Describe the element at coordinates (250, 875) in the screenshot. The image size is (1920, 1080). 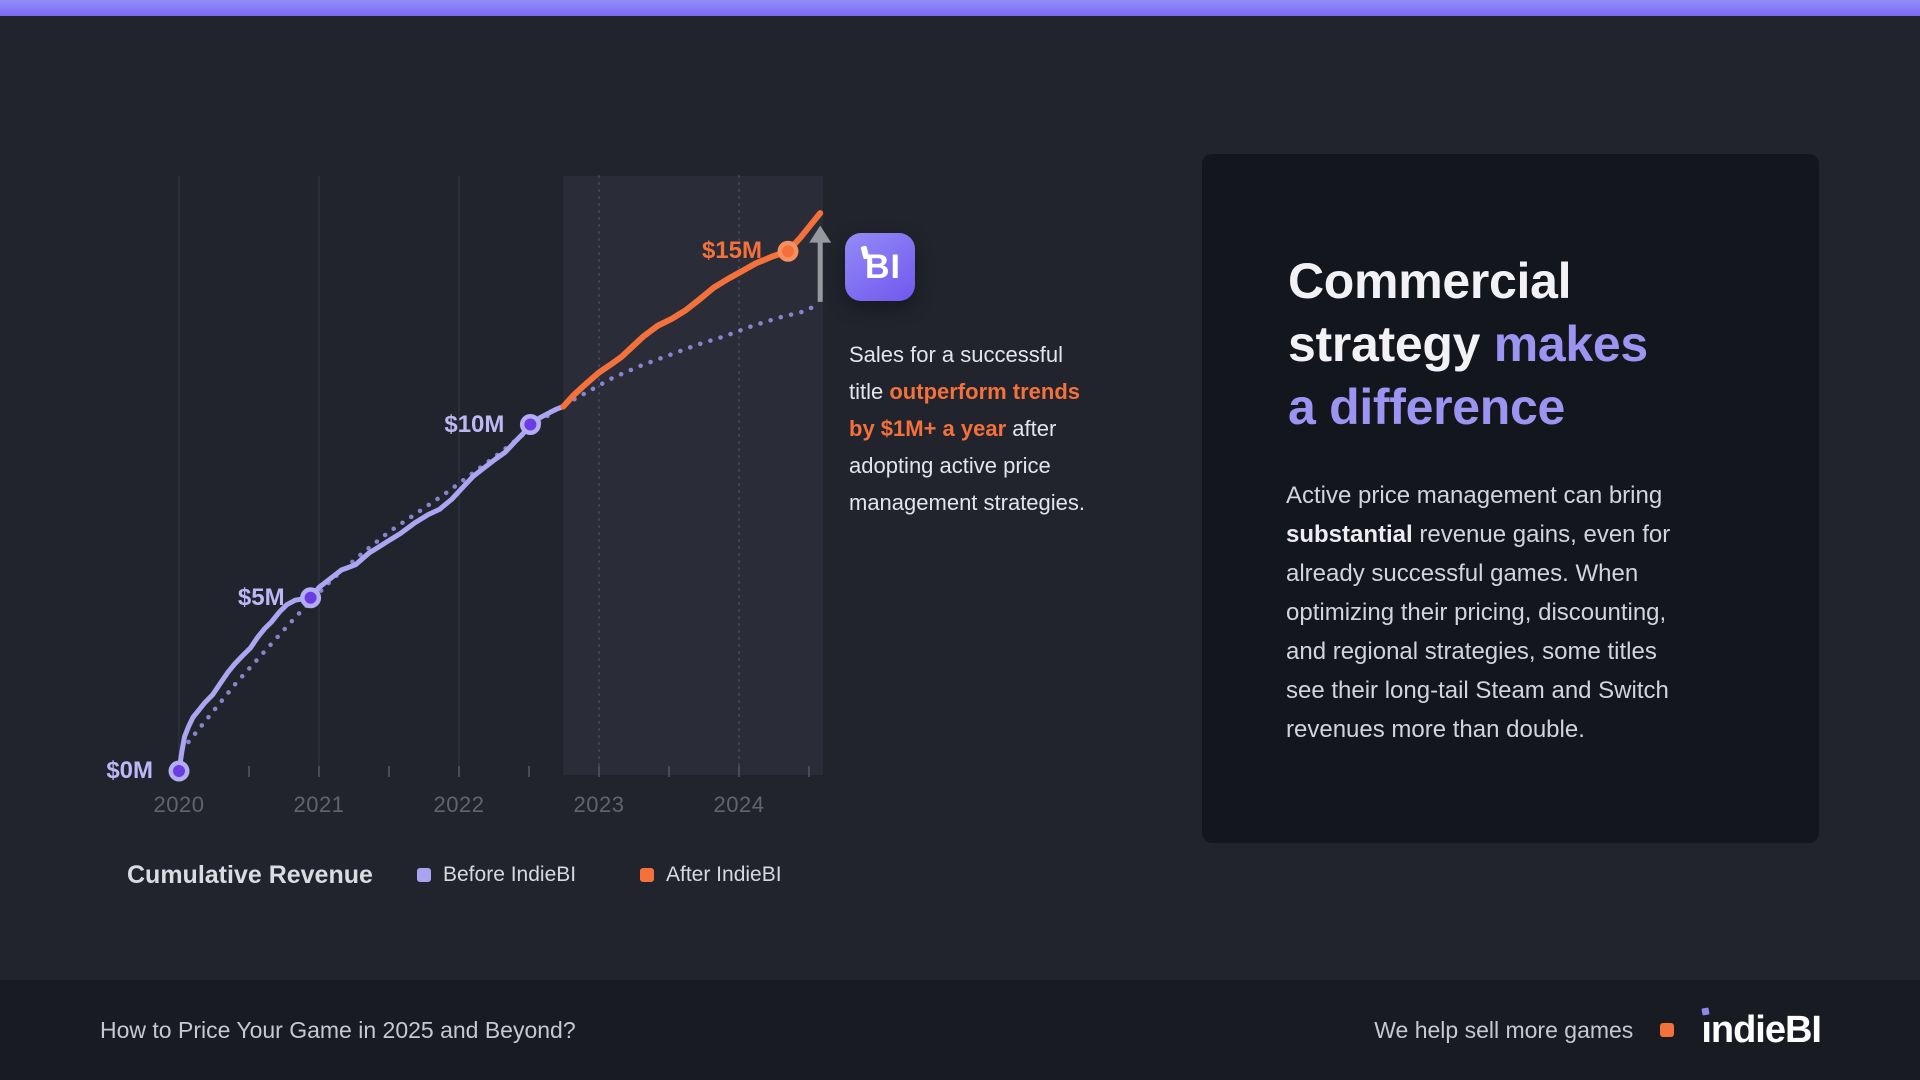
I see `chart-title: Cumulative Revenue` at that location.